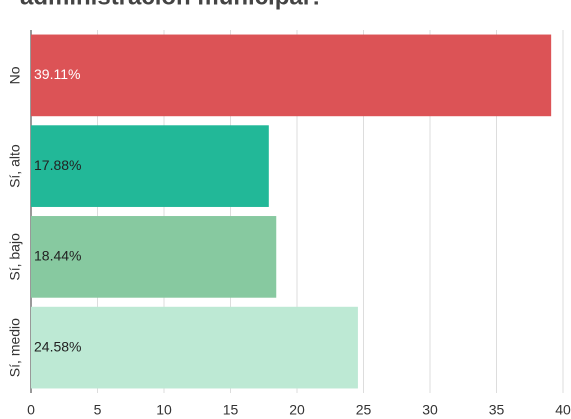 The image size is (571, 419). What do you see at coordinates (98, 410) in the screenshot?
I see `x-tick-label: 5` at bounding box center [98, 410].